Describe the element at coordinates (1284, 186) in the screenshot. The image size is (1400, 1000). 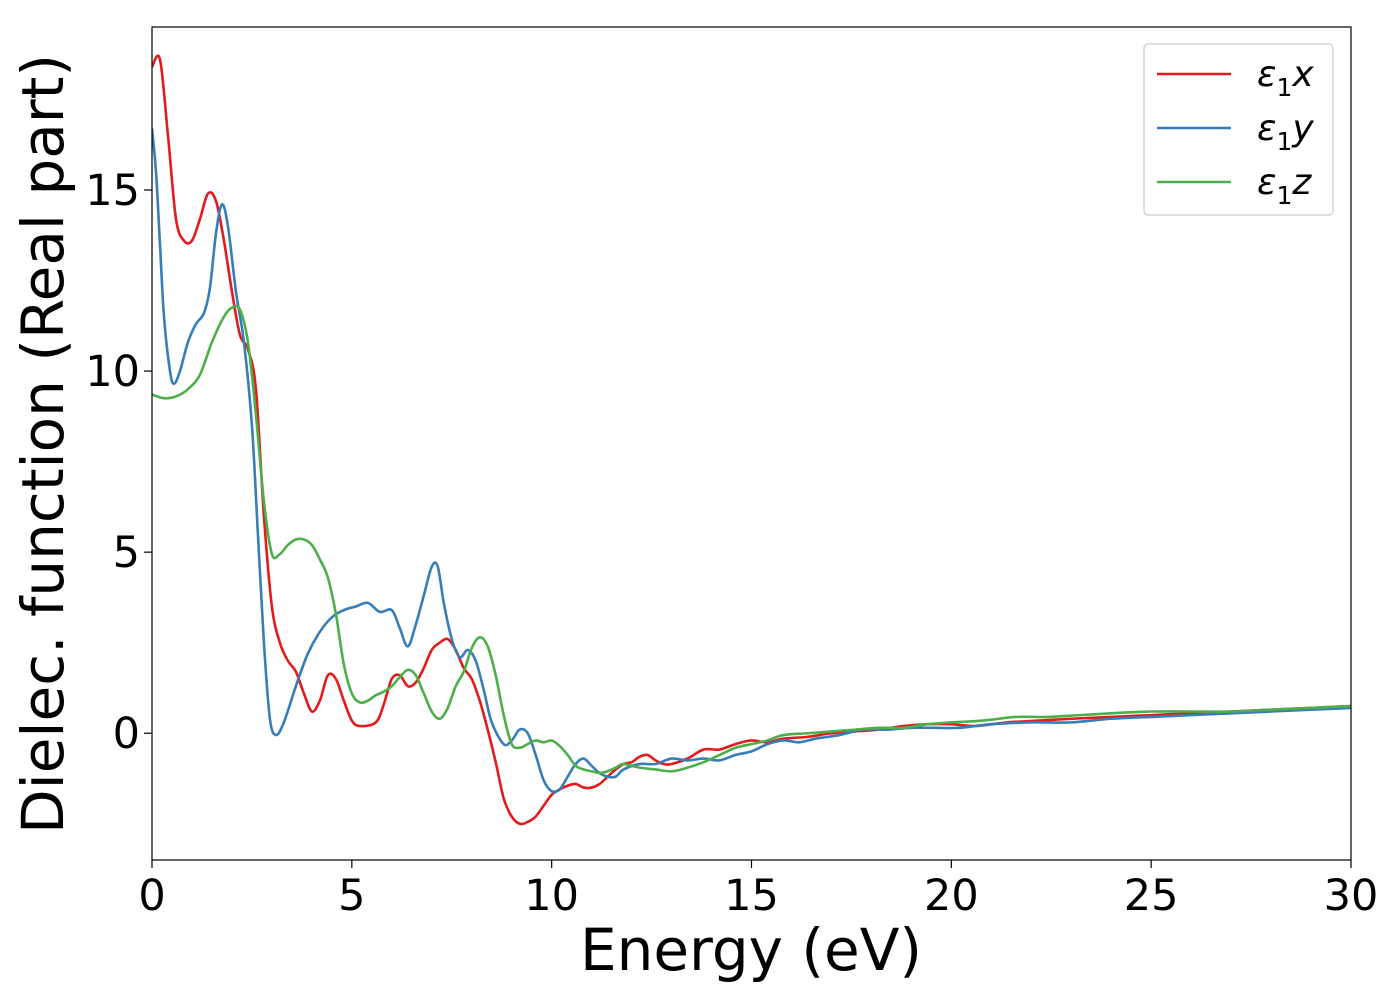
I see `legend-label: ε1z` at that location.